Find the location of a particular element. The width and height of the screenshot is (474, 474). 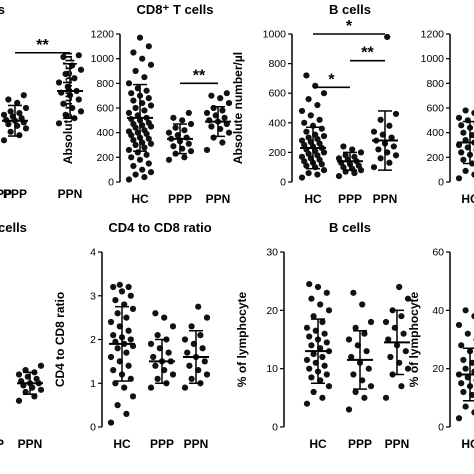

x-tick-label: PP is located at coordinates (6, 194).